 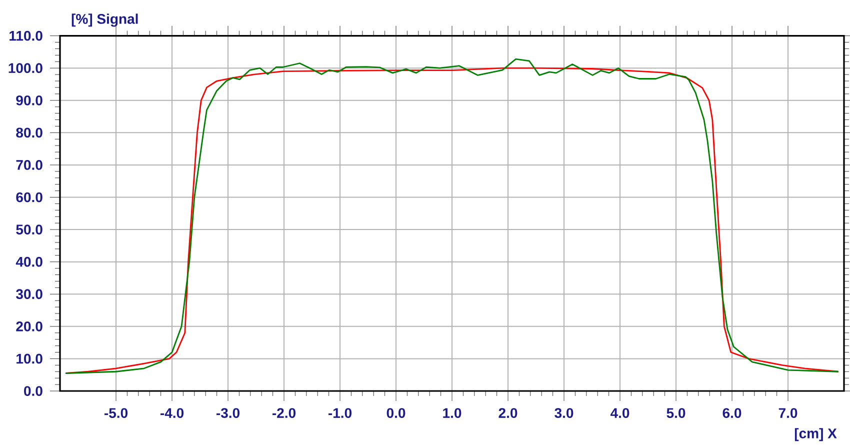 What do you see at coordinates (29, 229) in the screenshot?
I see `y-tick-label: 50.0` at bounding box center [29, 229].